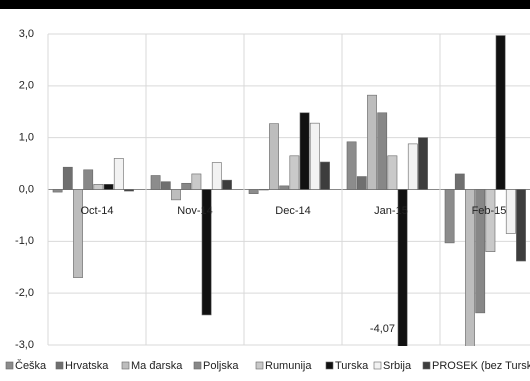  Describe the element at coordinates (31, 365) in the screenshot. I see `legend-label: Češka` at that location.